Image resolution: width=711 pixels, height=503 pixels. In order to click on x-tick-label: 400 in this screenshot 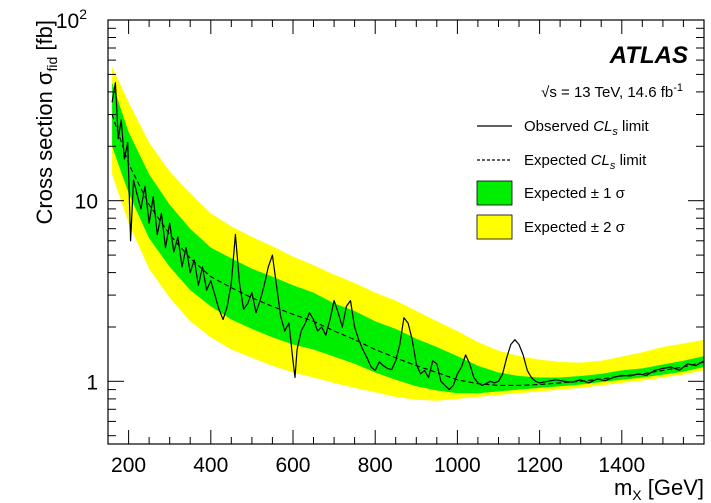, I will do `click(210, 465)`.